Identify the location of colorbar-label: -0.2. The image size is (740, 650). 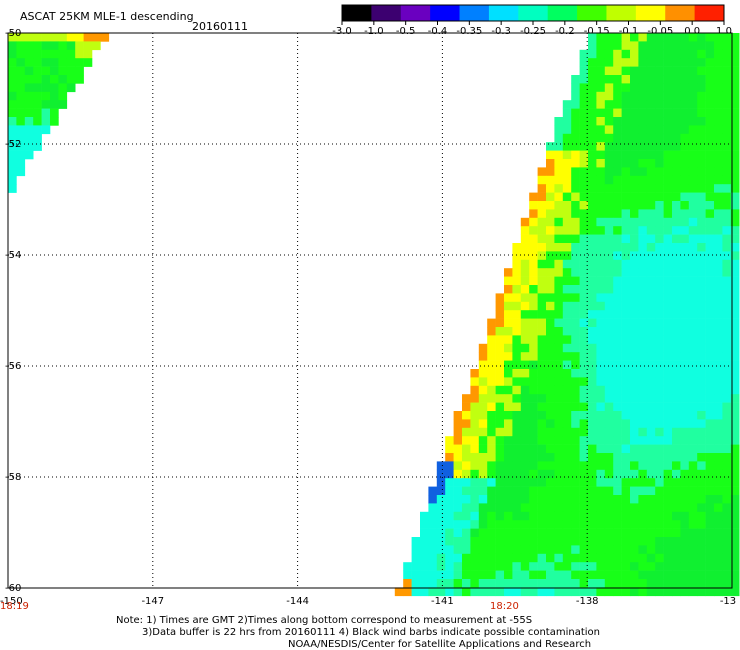
(565, 31).